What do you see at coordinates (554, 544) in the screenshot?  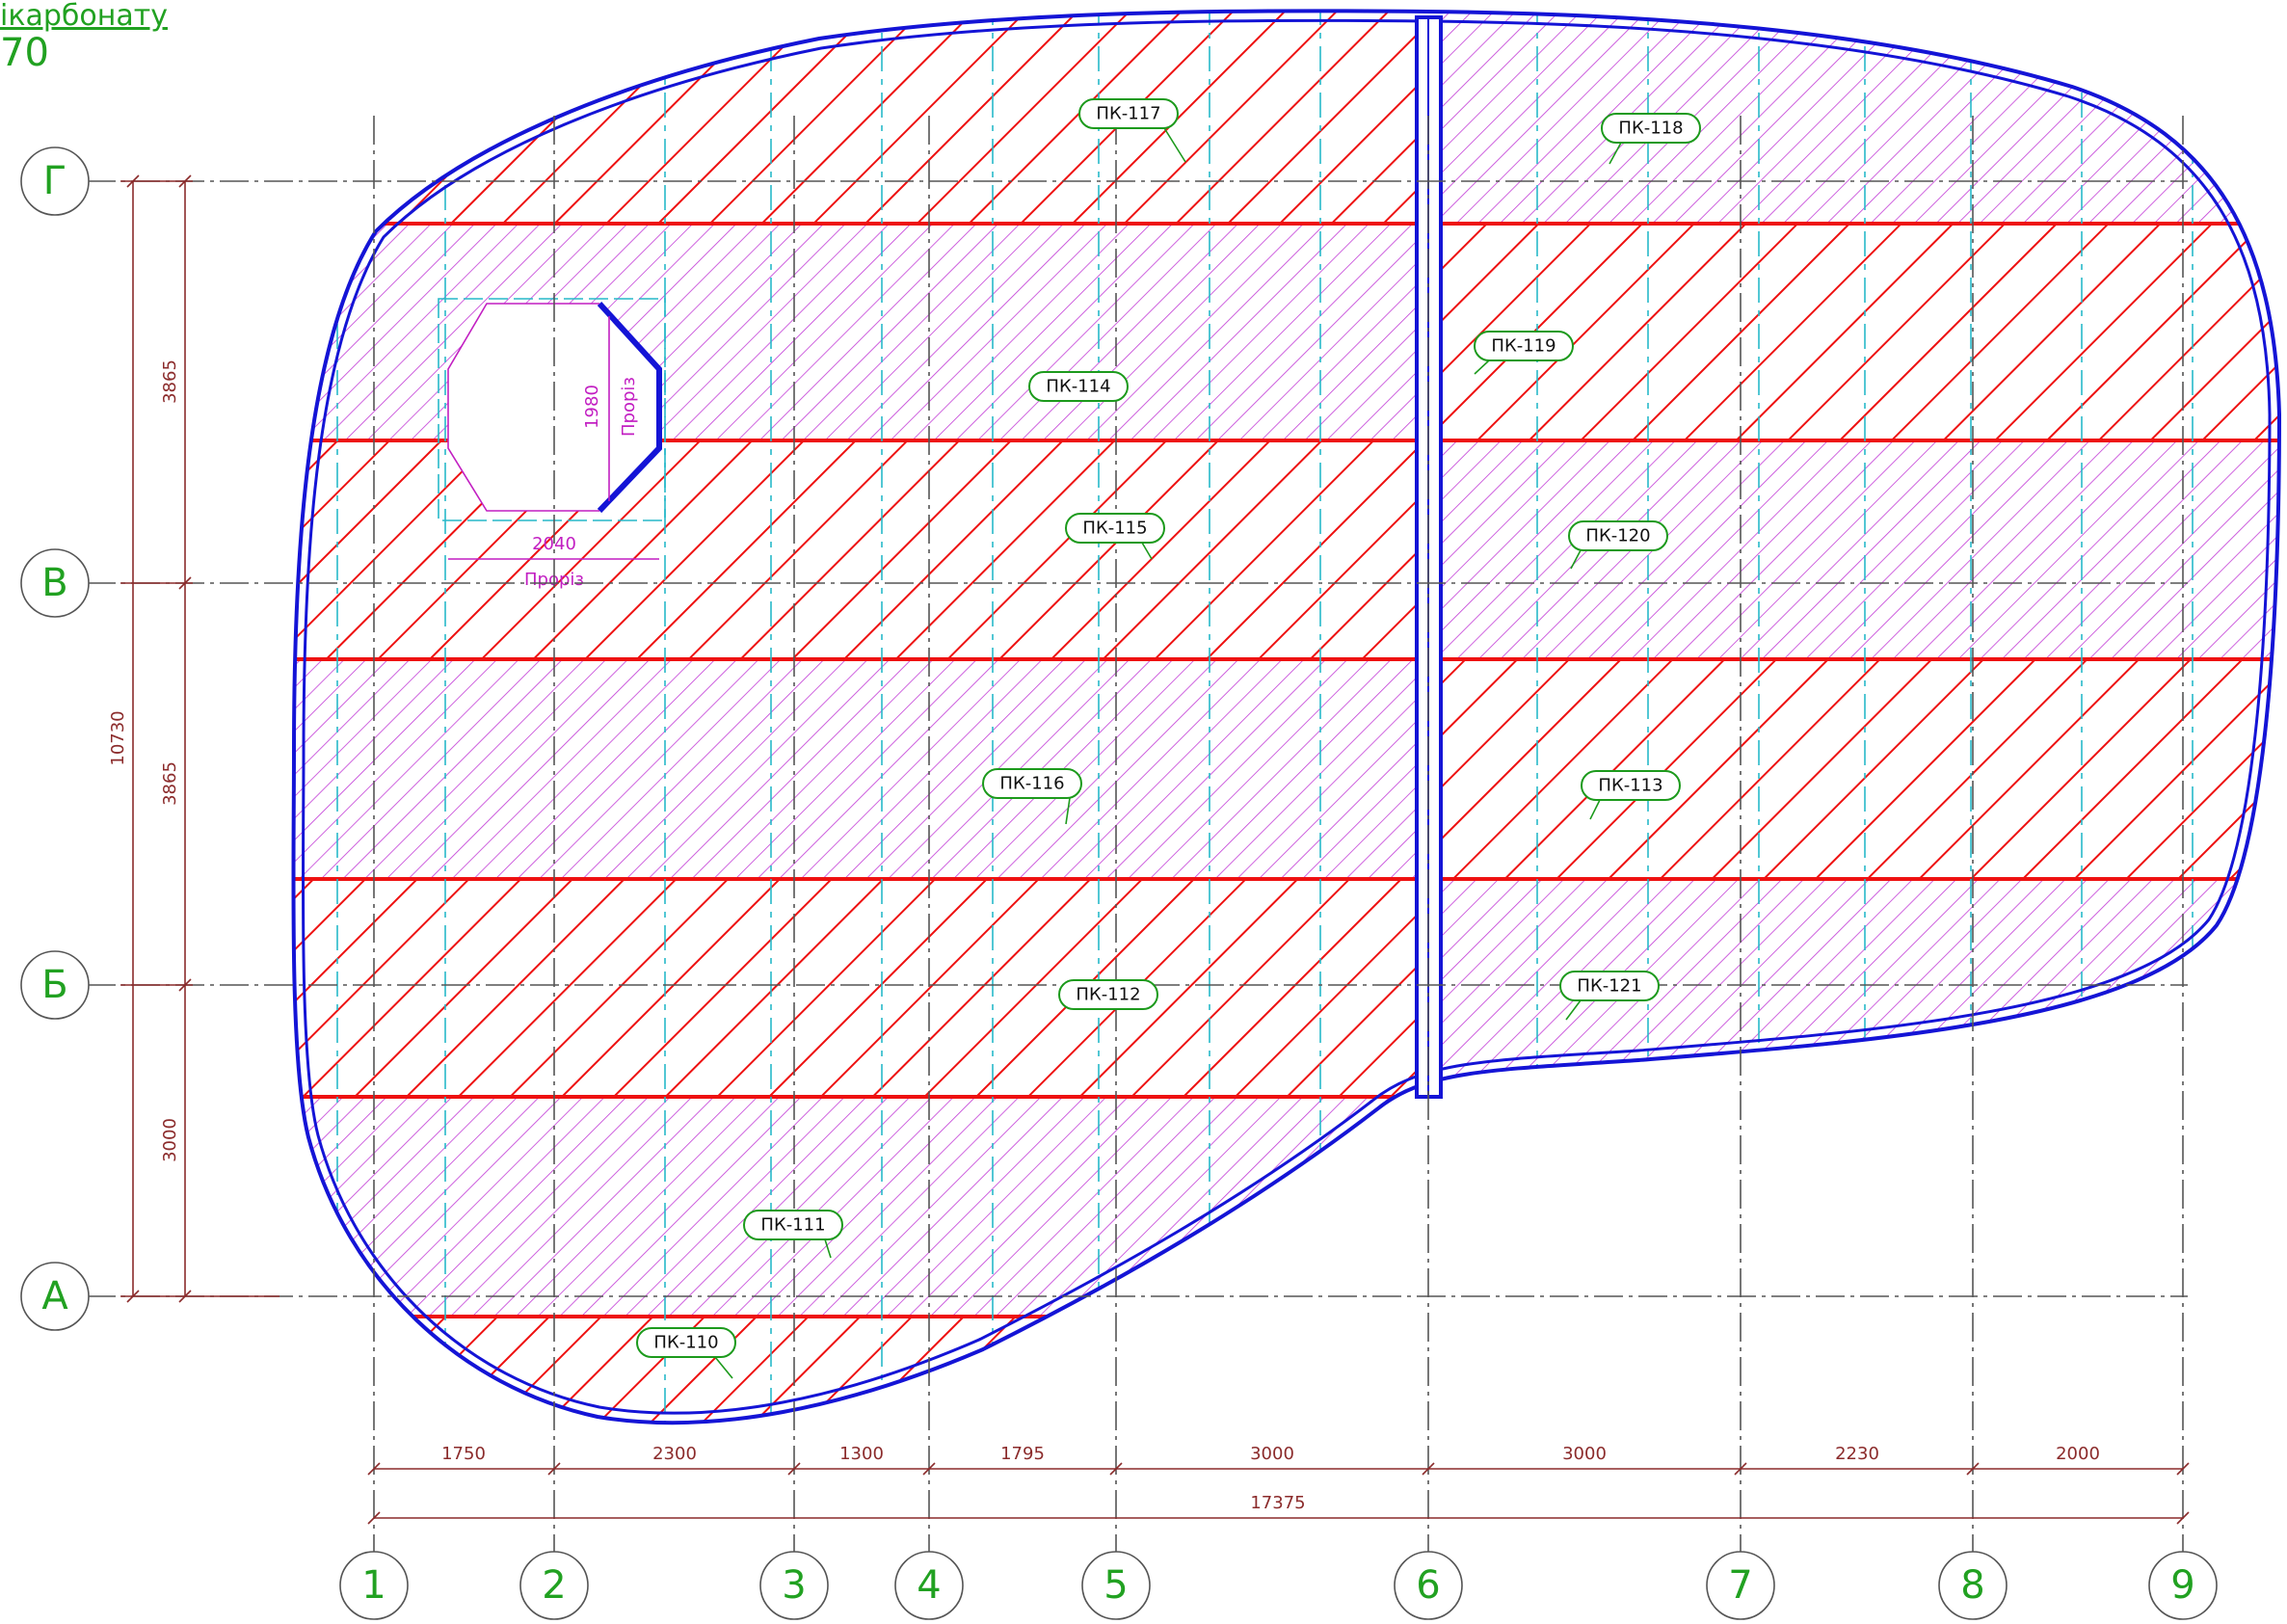 I see `opening-width: 2040` at bounding box center [554, 544].